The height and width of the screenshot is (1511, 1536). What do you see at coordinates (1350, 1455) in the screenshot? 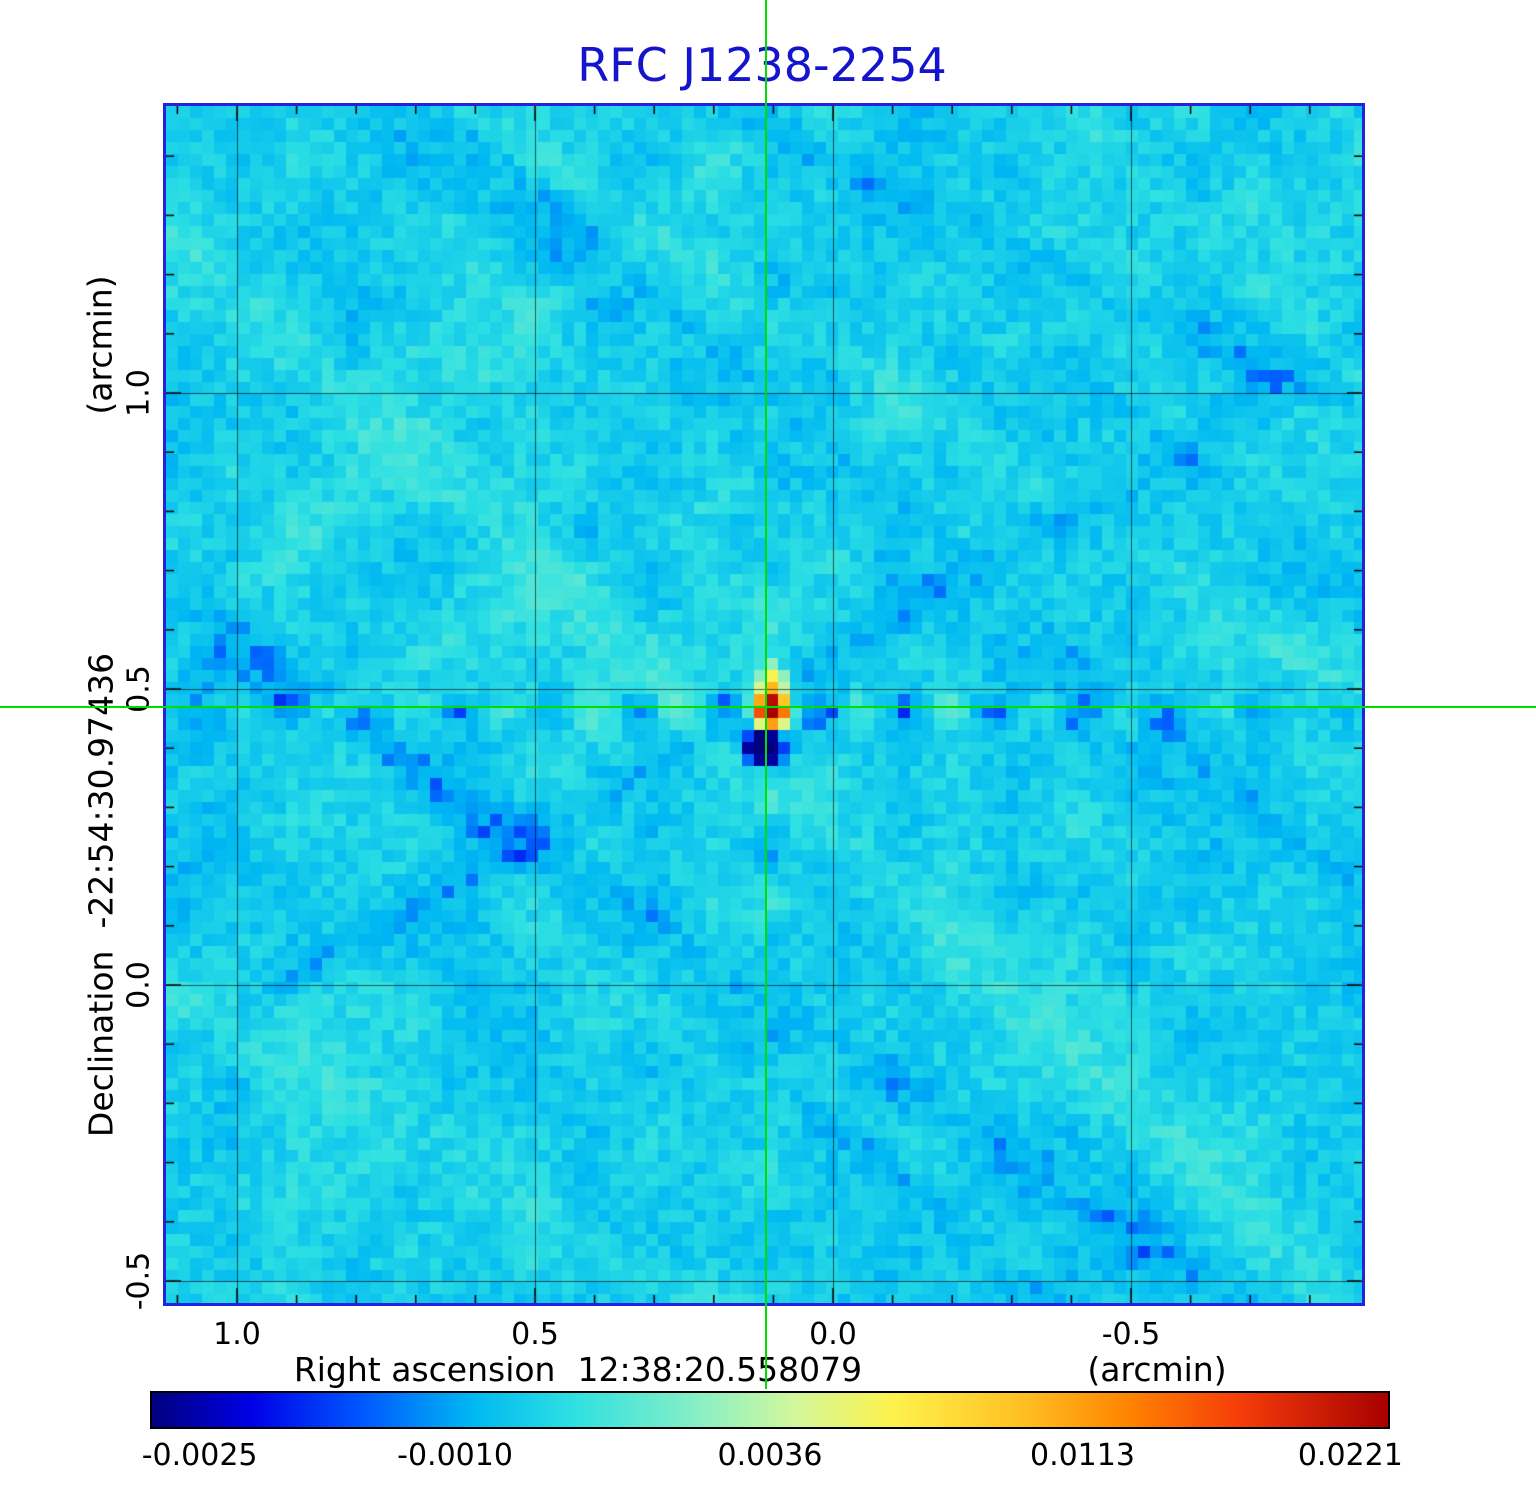
I see `colorbar-tick-label: 0.0221` at bounding box center [1350, 1455].